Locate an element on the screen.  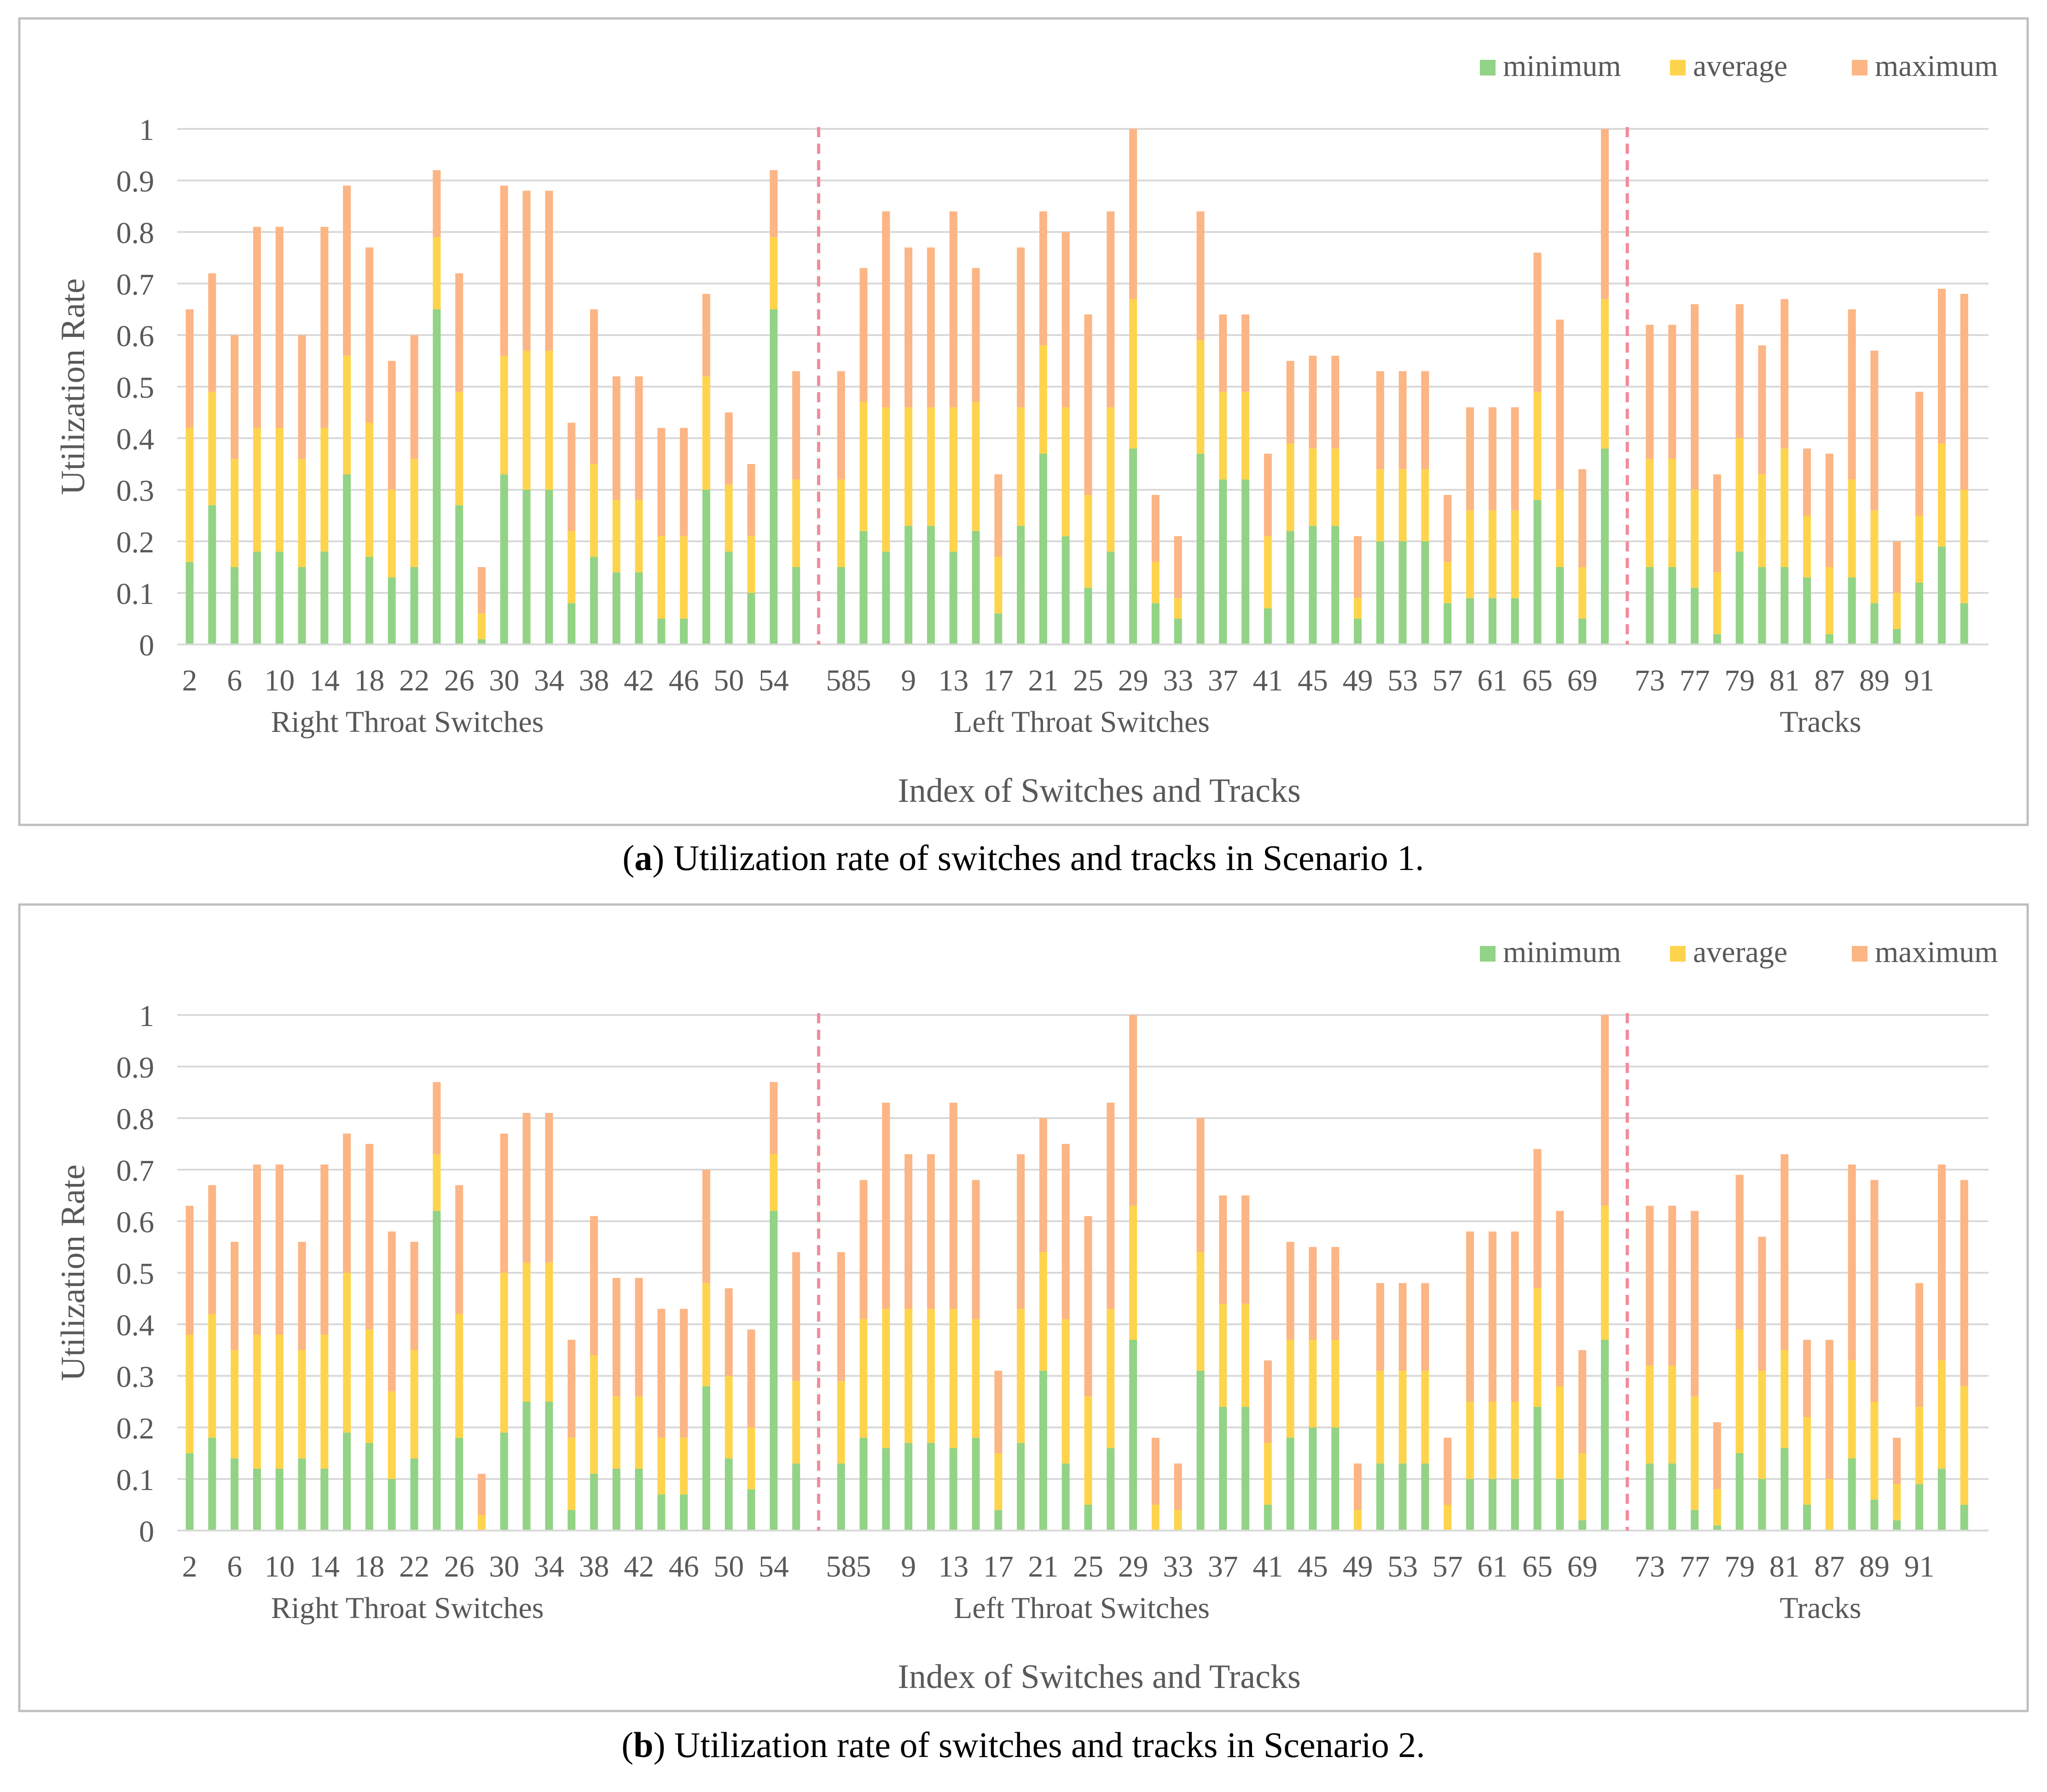
y-tick-label: 0.2 is located at coordinates (135, 1428).